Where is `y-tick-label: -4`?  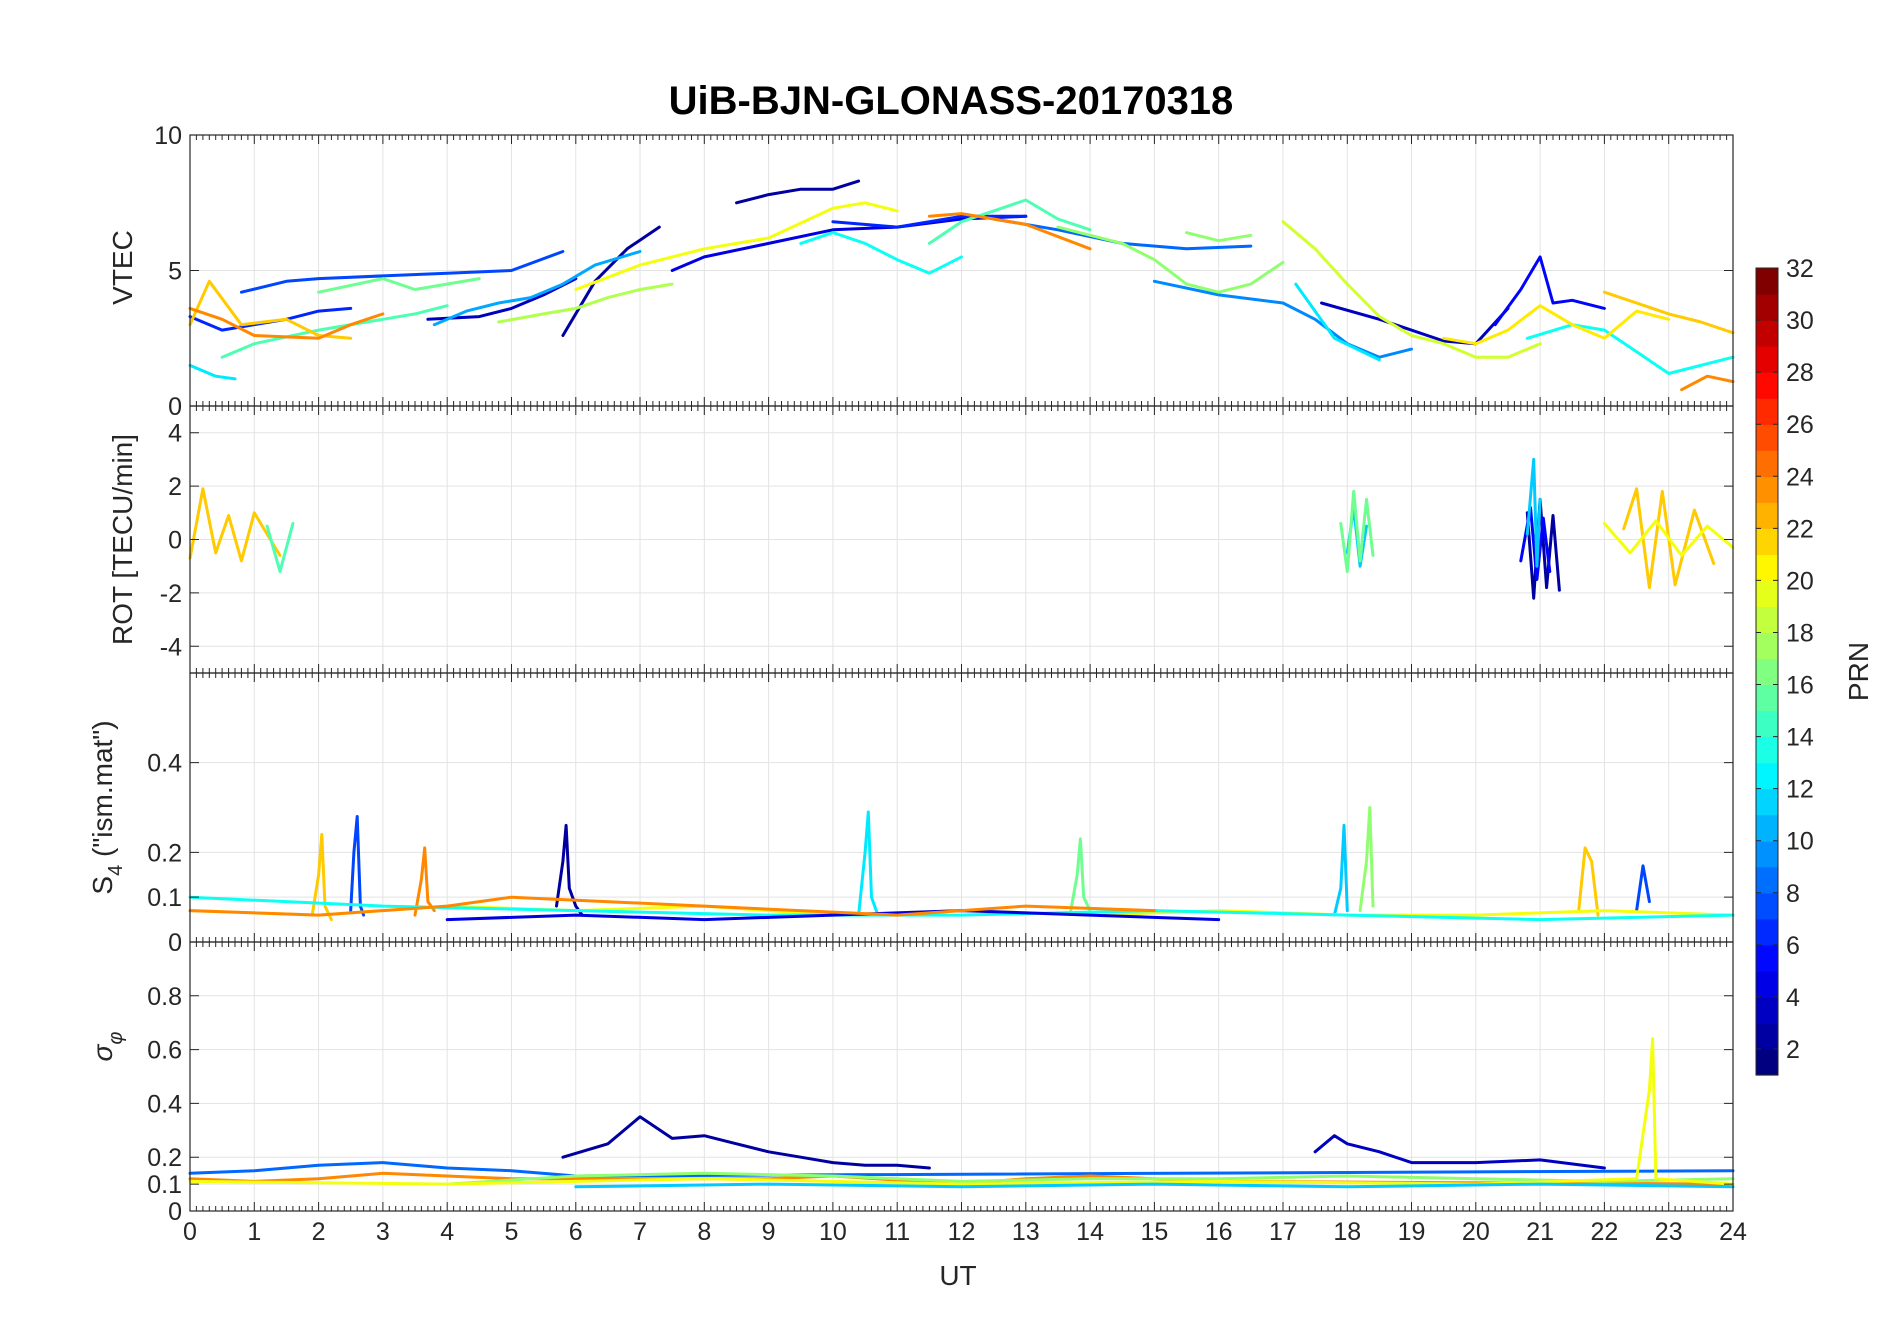 y-tick-label: -4 is located at coordinates (171, 647).